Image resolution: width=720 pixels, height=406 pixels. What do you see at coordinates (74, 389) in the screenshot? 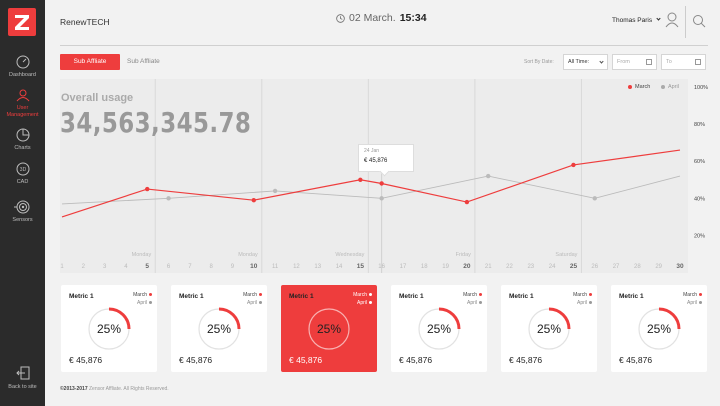
I see `footer-copyright: ©2013-2017` at bounding box center [74, 389].